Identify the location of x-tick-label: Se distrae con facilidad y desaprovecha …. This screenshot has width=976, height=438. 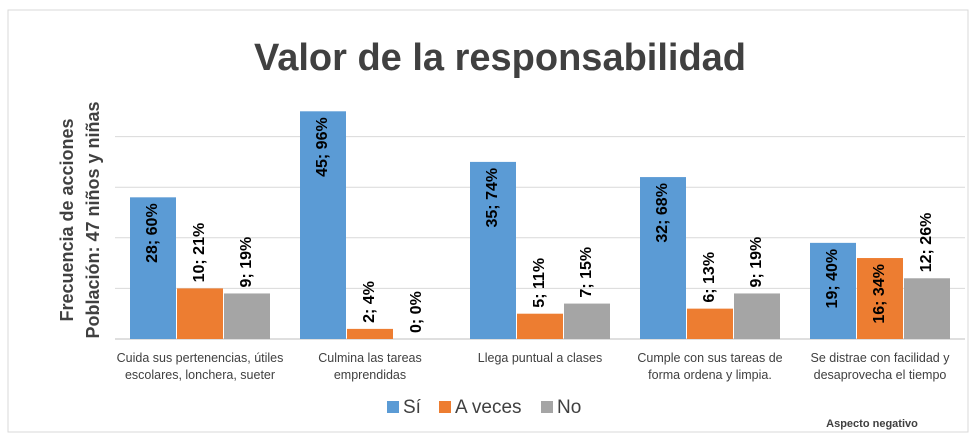
(880, 366).